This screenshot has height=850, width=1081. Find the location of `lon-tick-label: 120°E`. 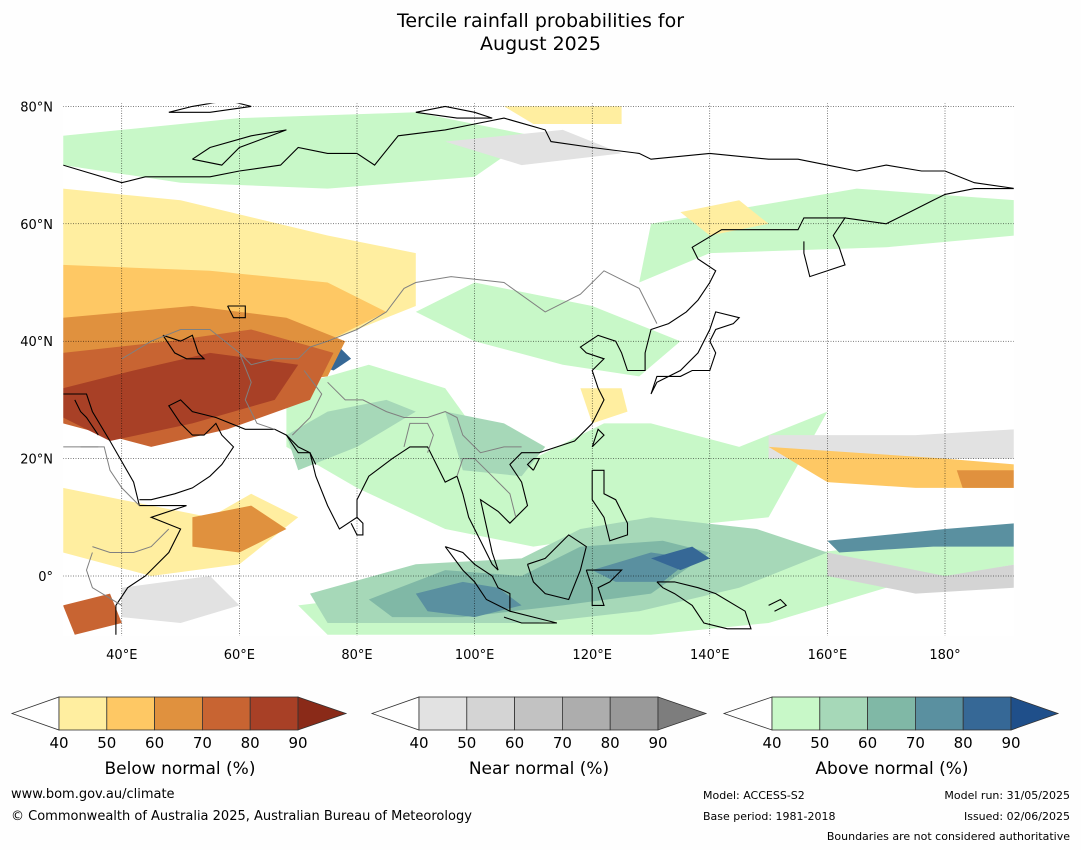

lon-tick-label: 120°E is located at coordinates (592, 655).